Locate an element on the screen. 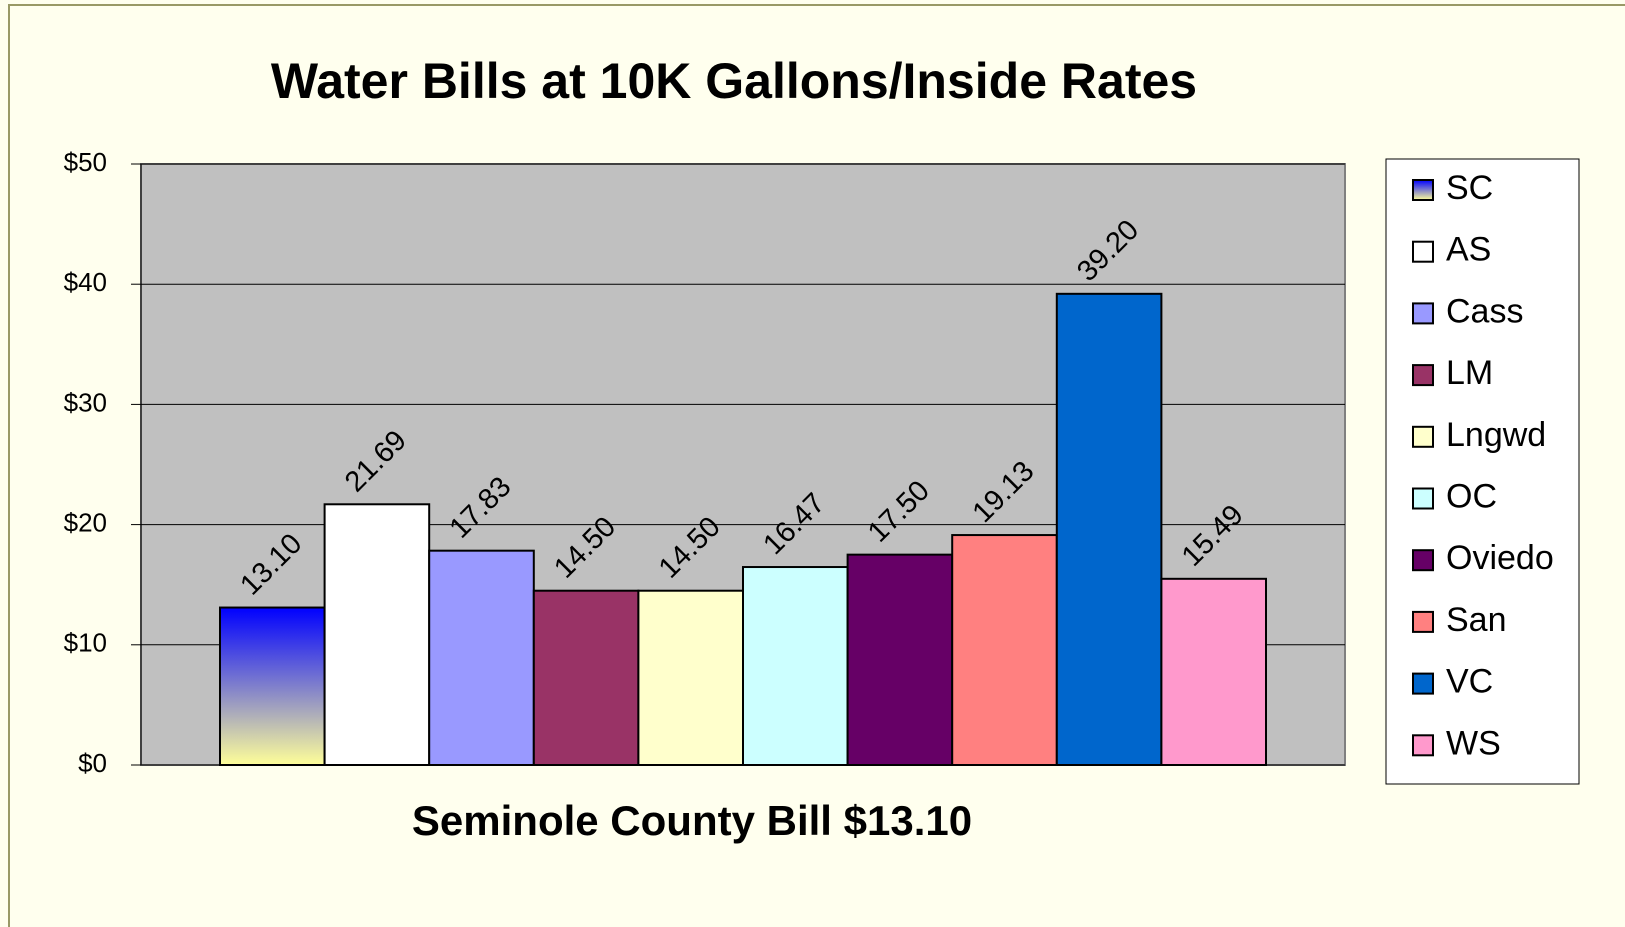 This screenshot has height=927, width=1625. legend-label: LM is located at coordinates (1469, 373).